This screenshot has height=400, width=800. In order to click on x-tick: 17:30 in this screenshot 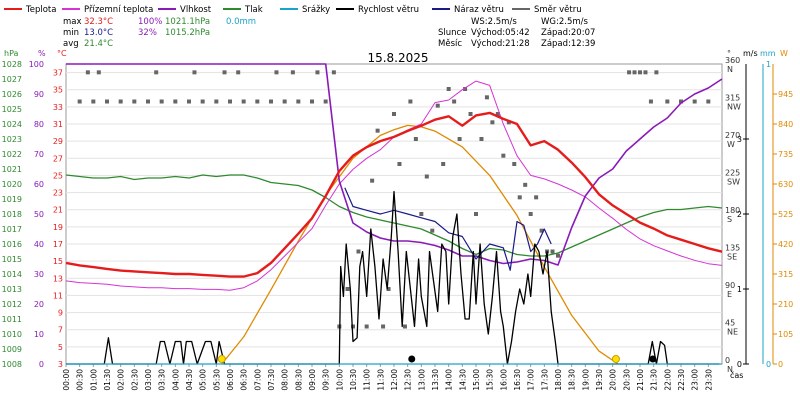, I will do `click(544, 380)`.